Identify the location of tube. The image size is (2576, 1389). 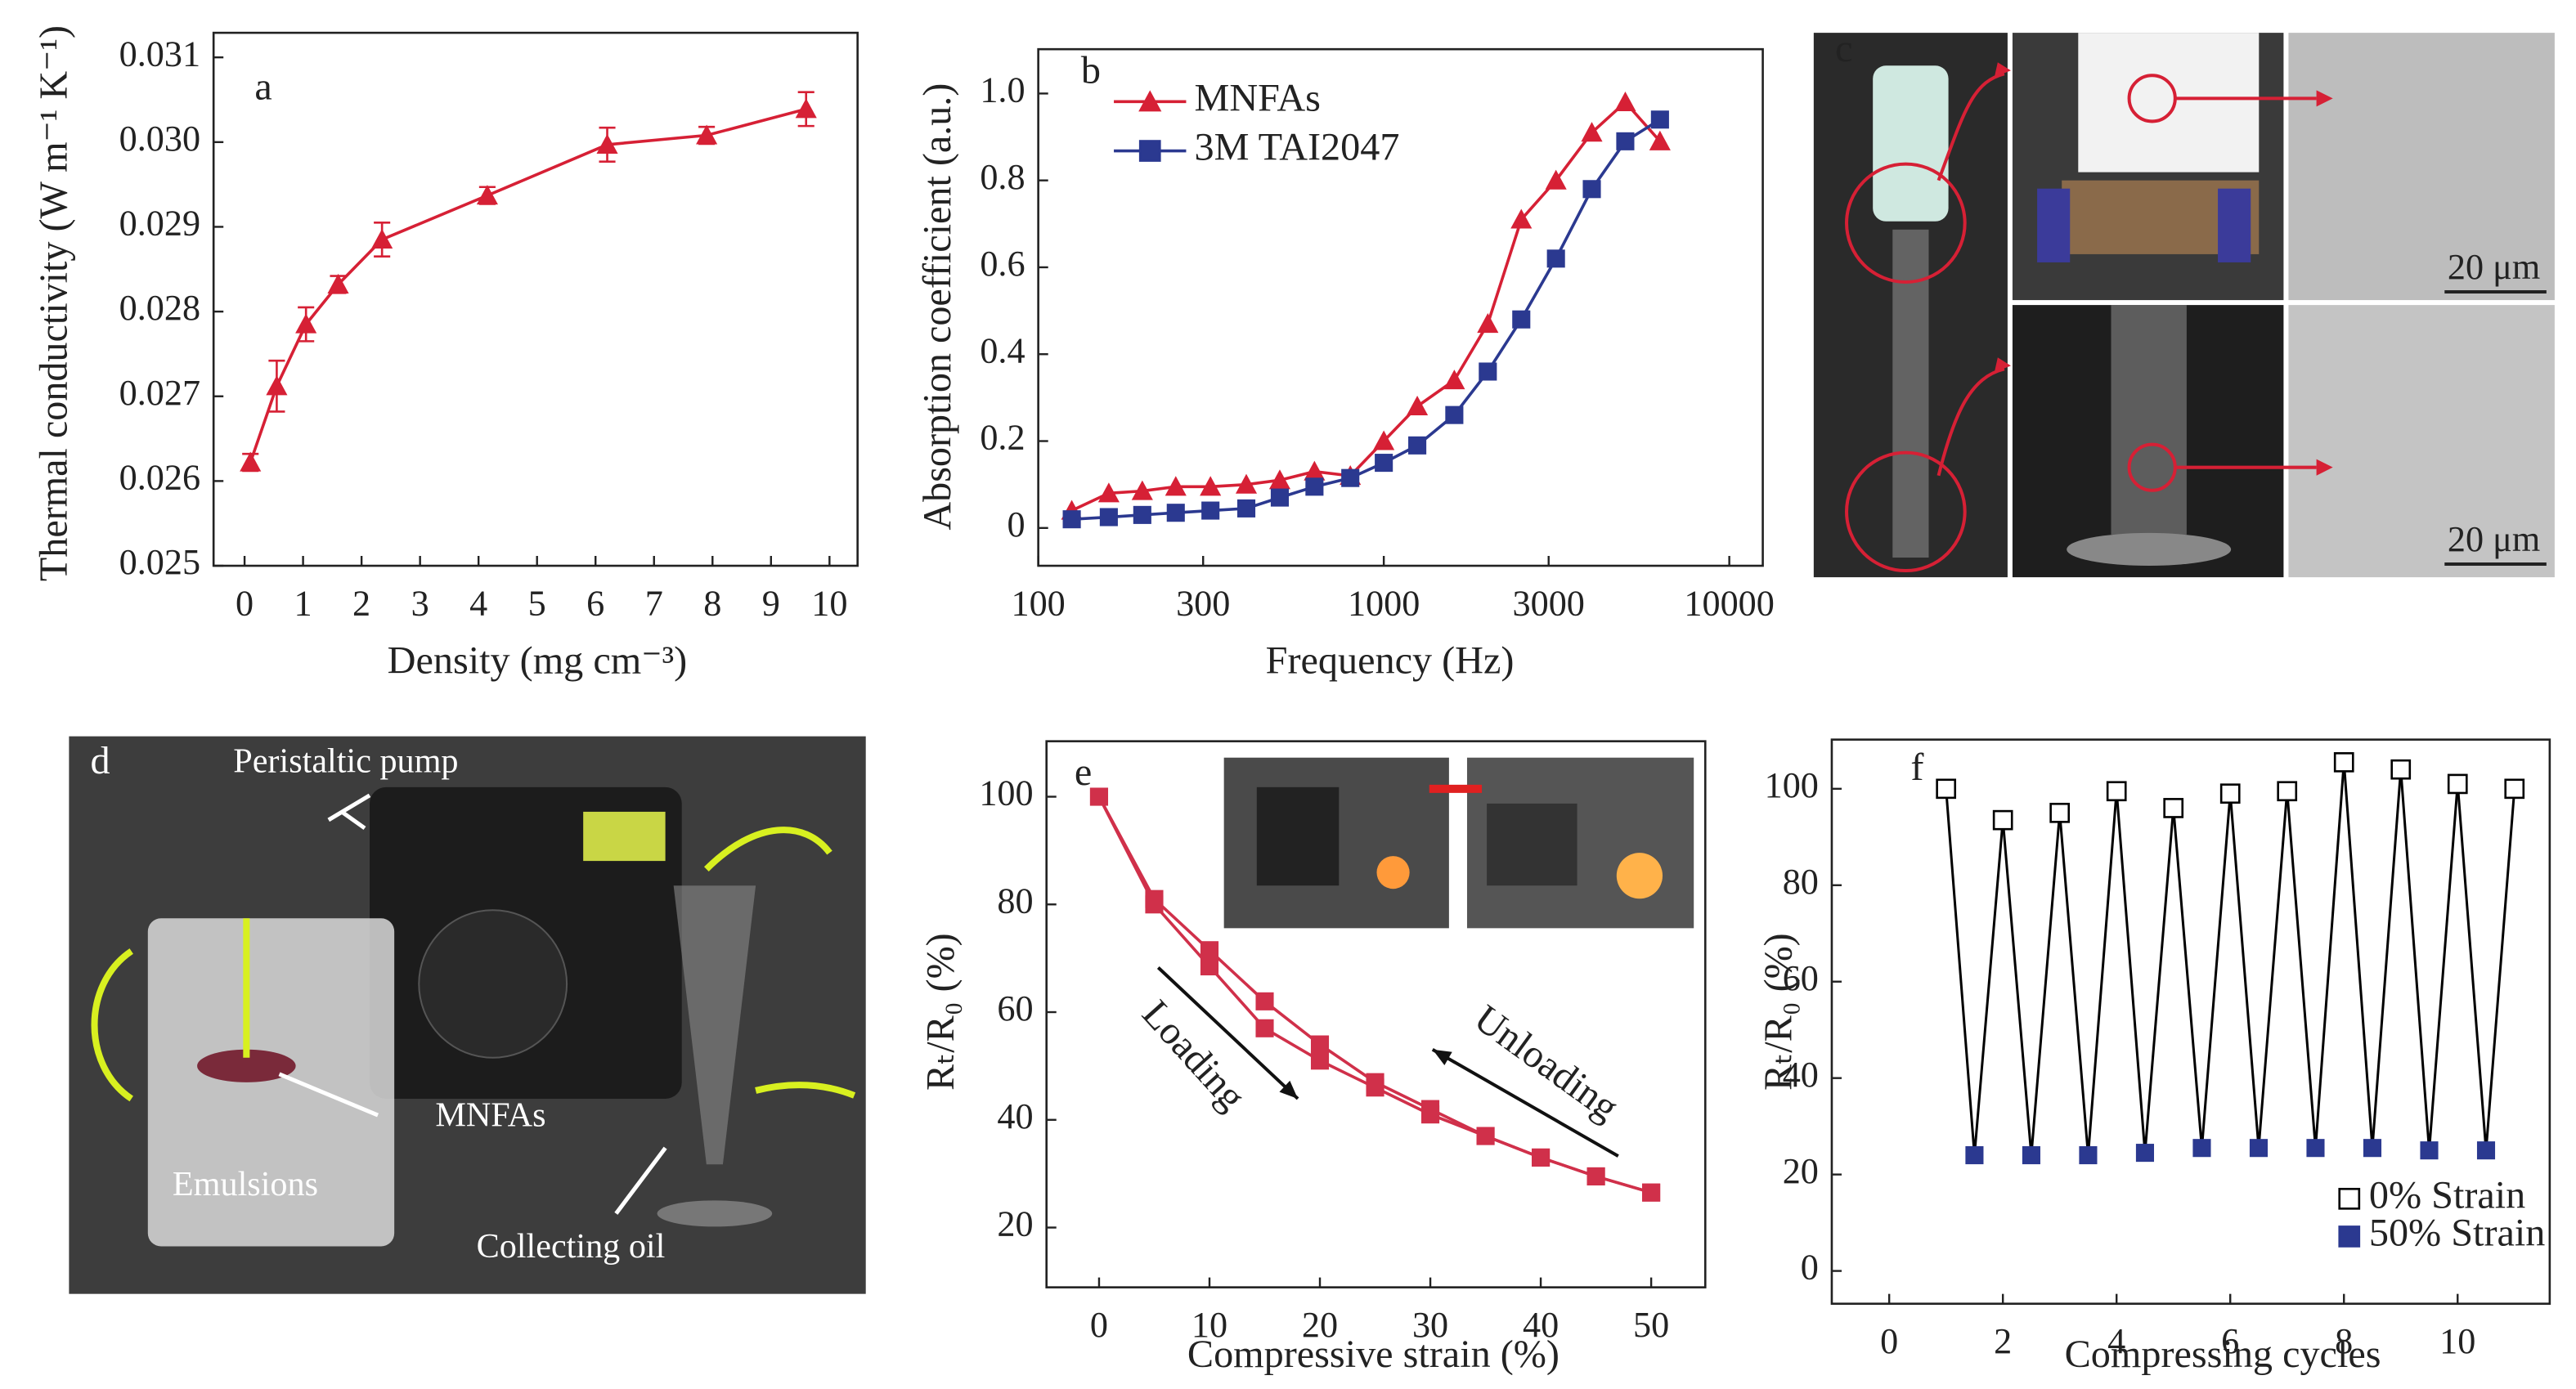
(2149, 420).